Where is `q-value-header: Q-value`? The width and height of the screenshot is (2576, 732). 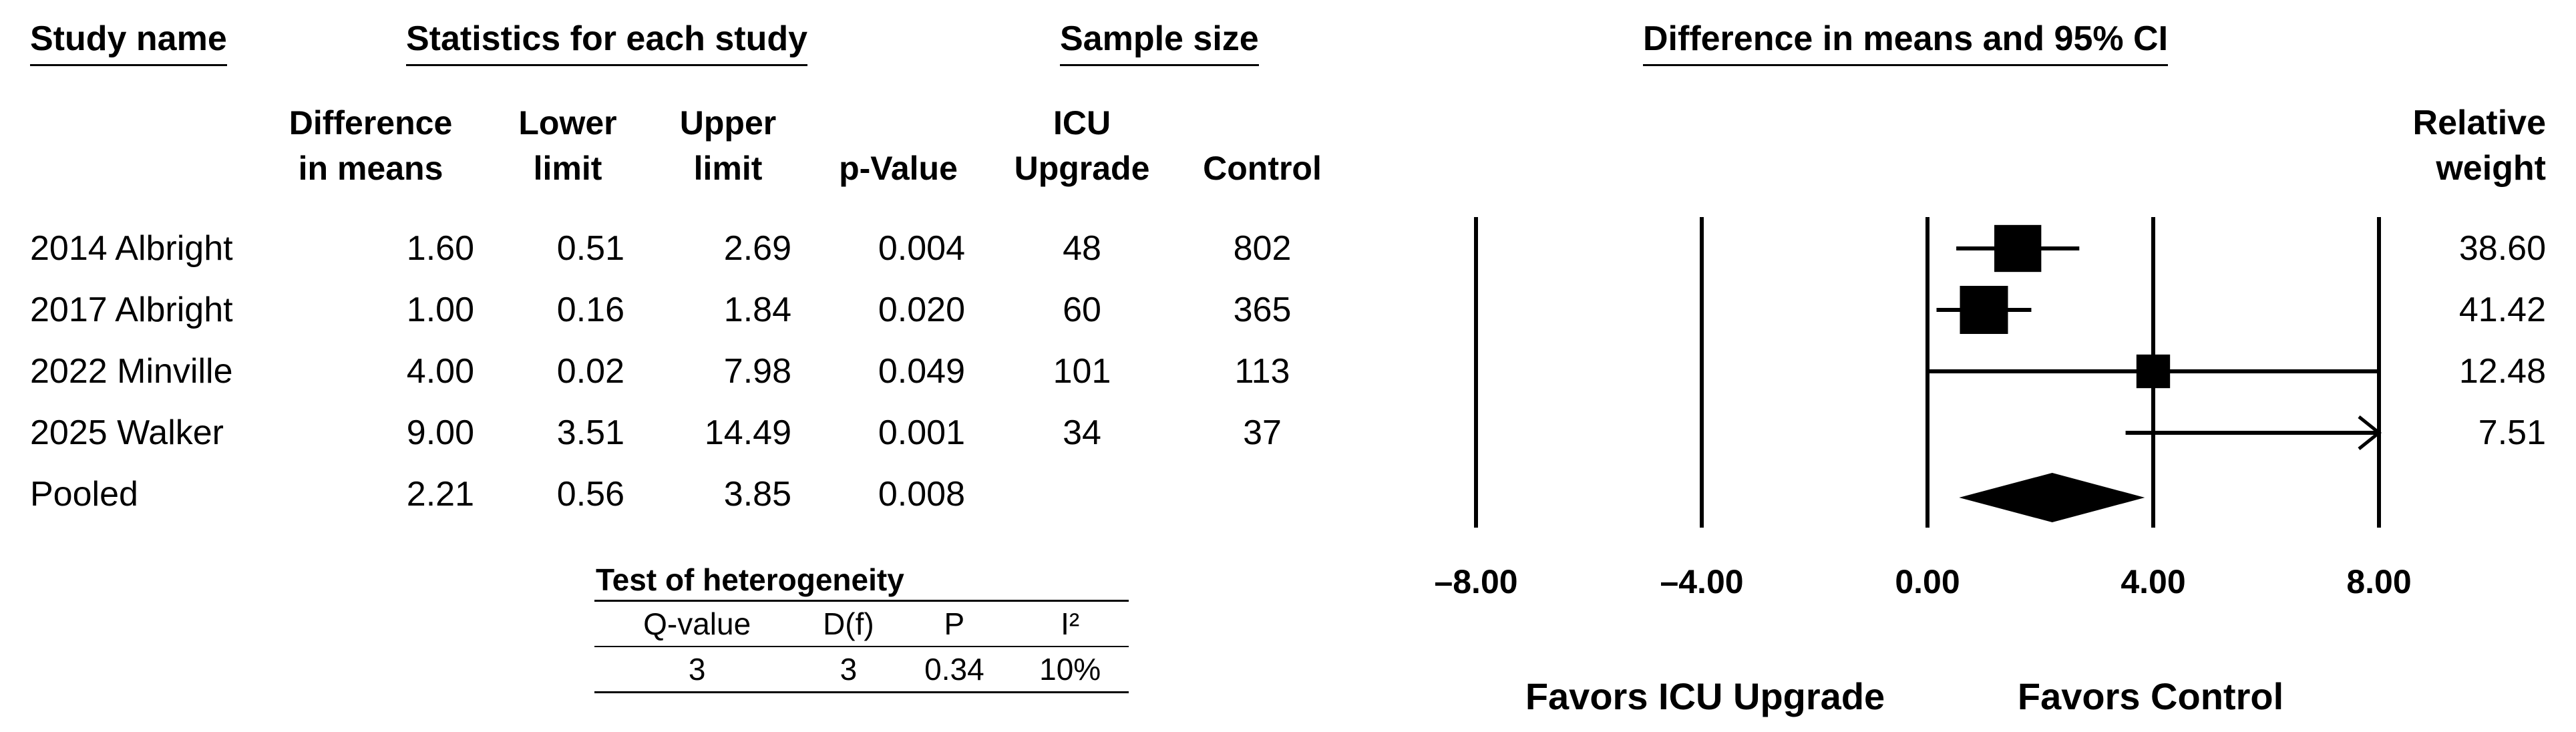
q-value-header: Q-value is located at coordinates (697, 623).